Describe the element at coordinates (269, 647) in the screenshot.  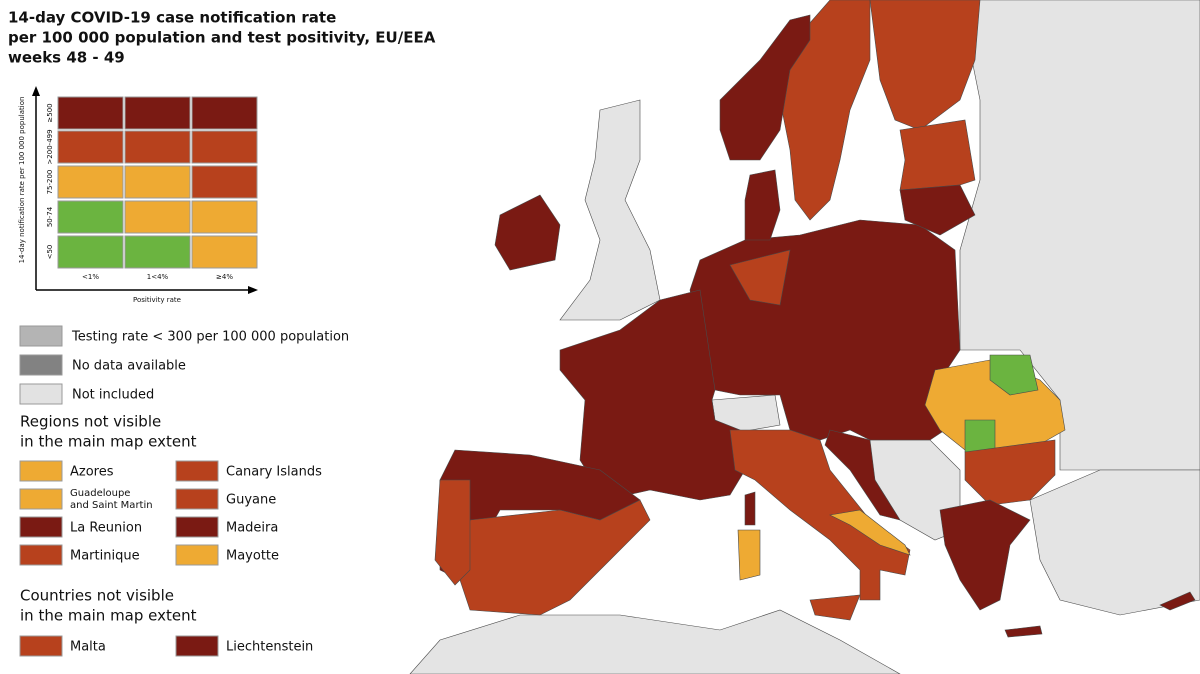
I see `legend-label: Liechtenstein` at that location.